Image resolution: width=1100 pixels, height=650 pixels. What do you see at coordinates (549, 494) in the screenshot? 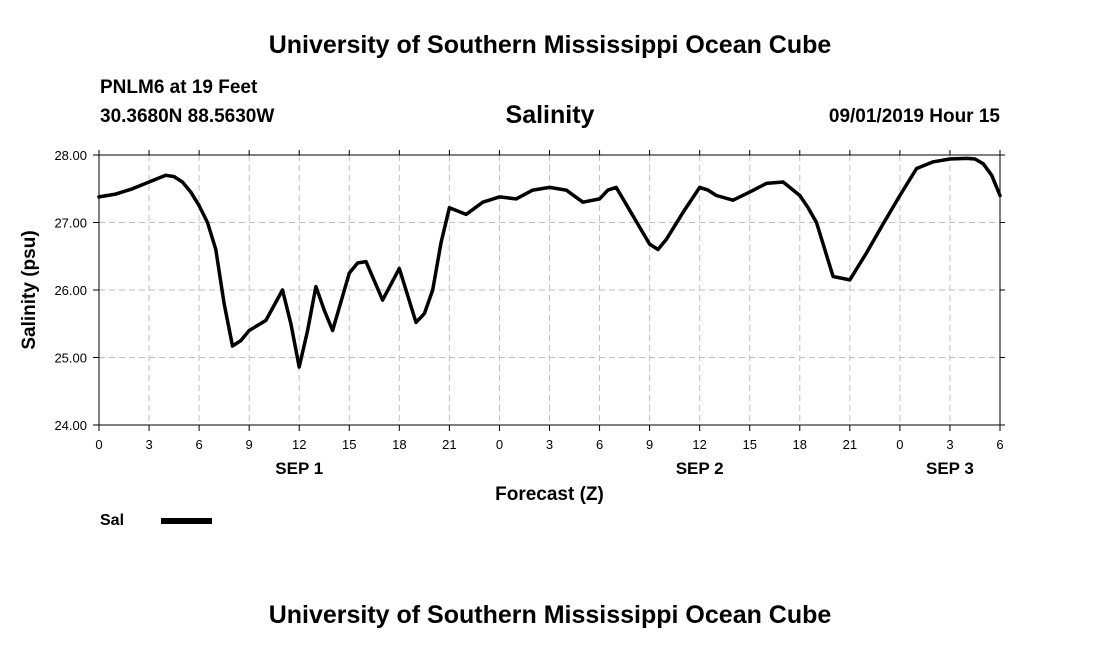
I see `x-axis-title: Forecast (Z)` at bounding box center [549, 494].